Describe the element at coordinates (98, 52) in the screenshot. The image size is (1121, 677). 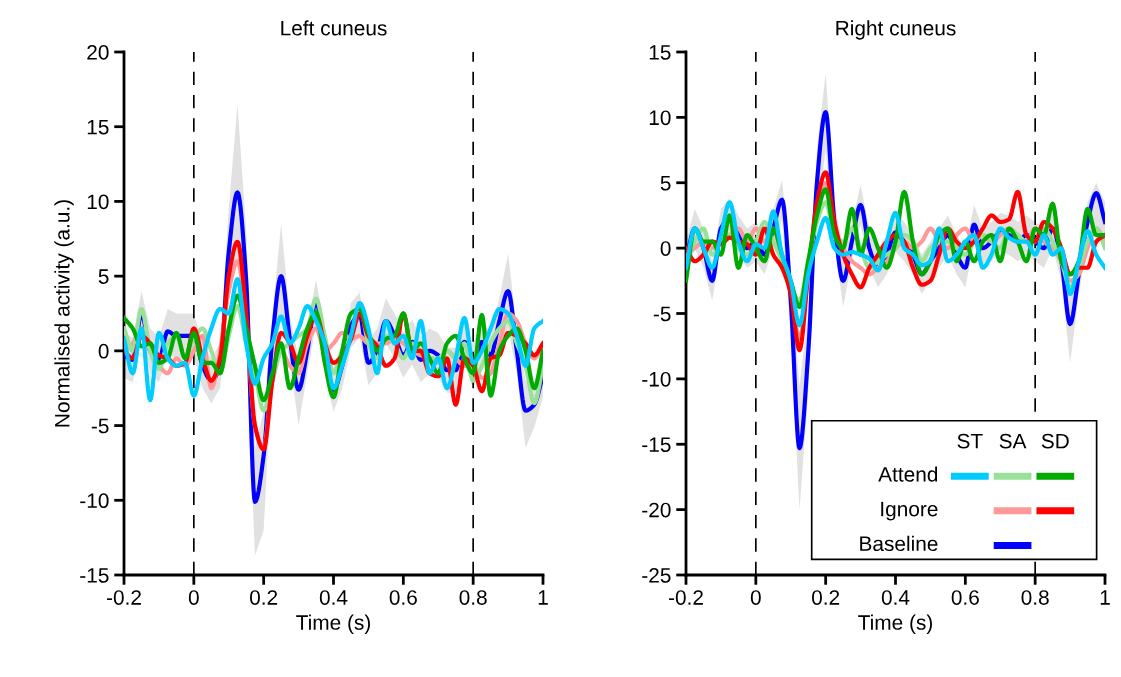
I see `y-tick-label: 20` at that location.